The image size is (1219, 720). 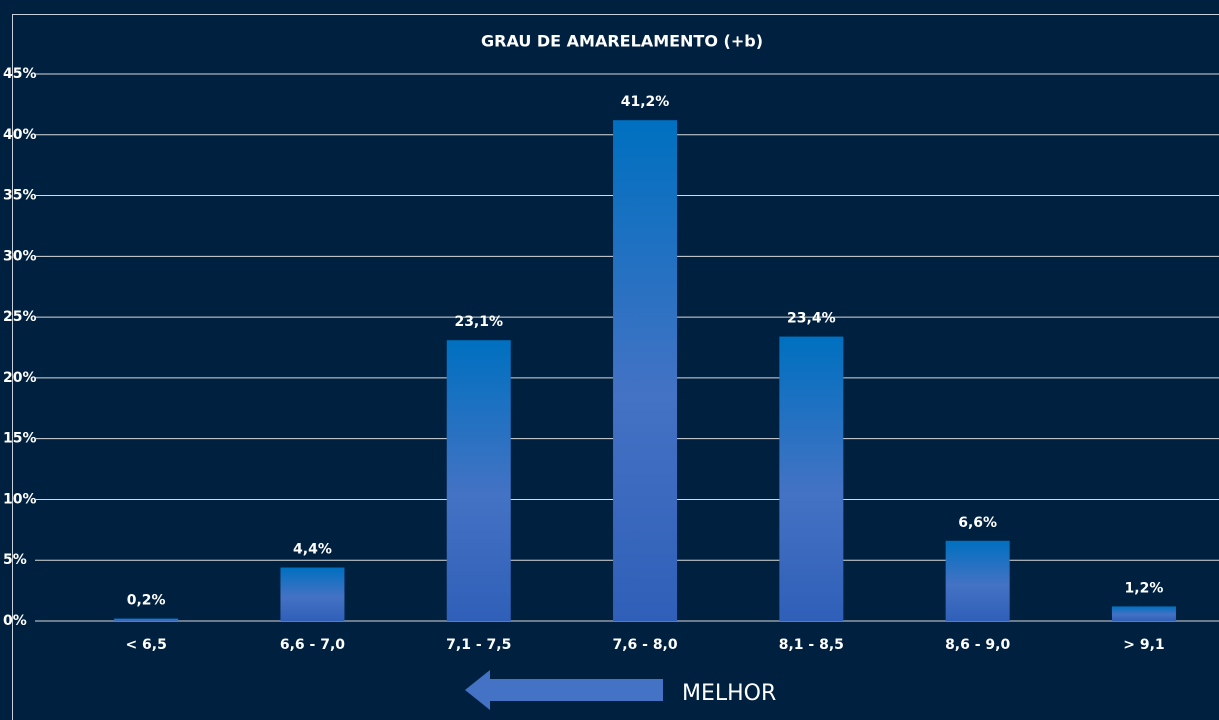 I want to click on y-tick-label: 30%, so click(x=20, y=256).